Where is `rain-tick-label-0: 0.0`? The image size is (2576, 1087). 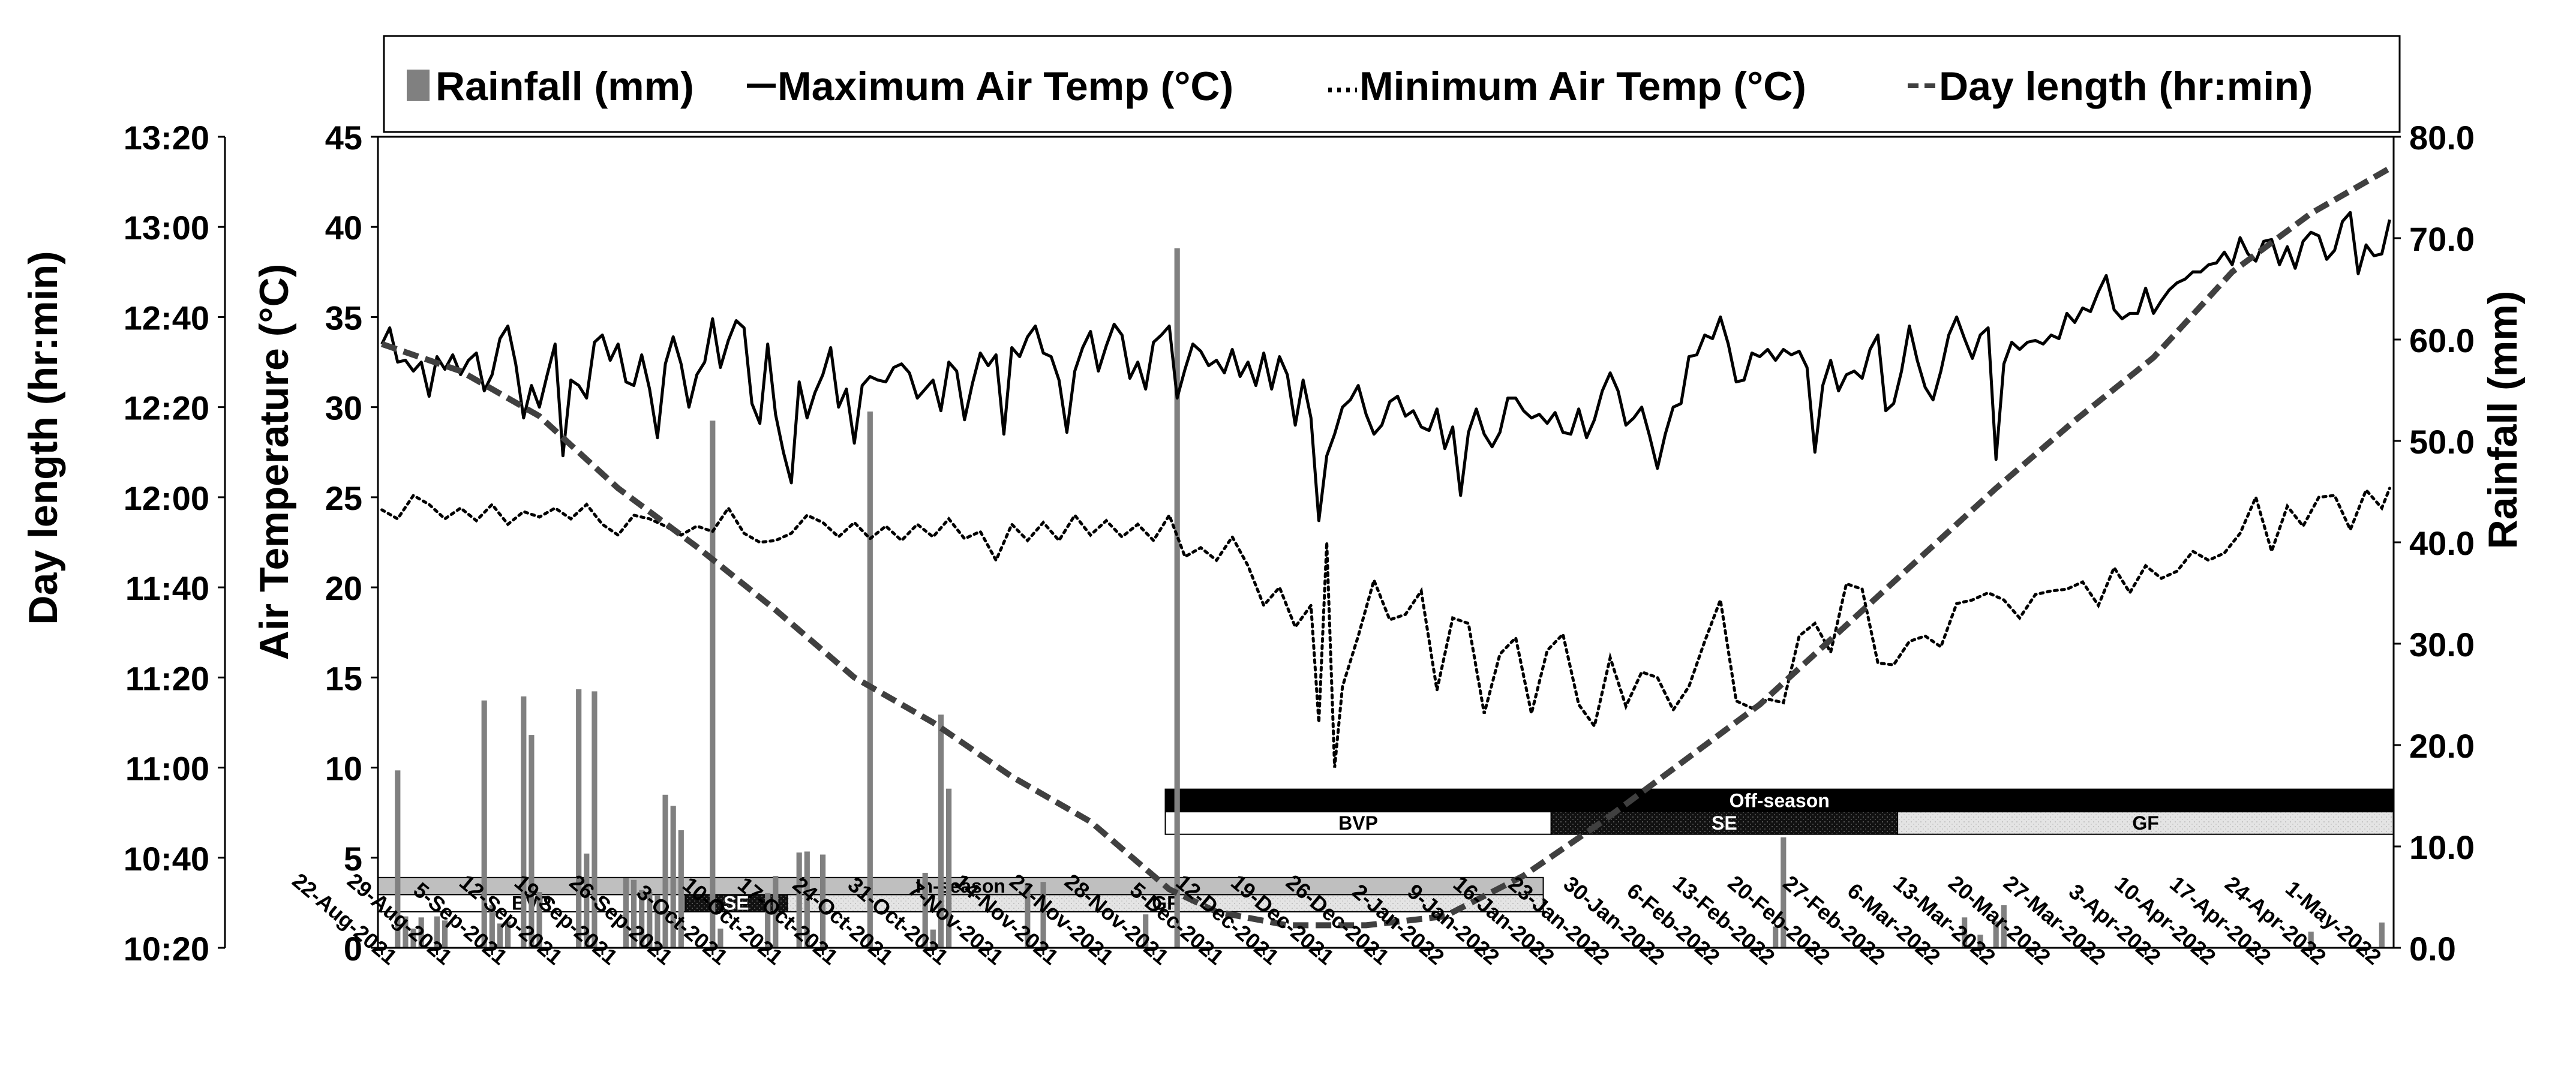
rain-tick-label-0: 0.0 is located at coordinates (2432, 949).